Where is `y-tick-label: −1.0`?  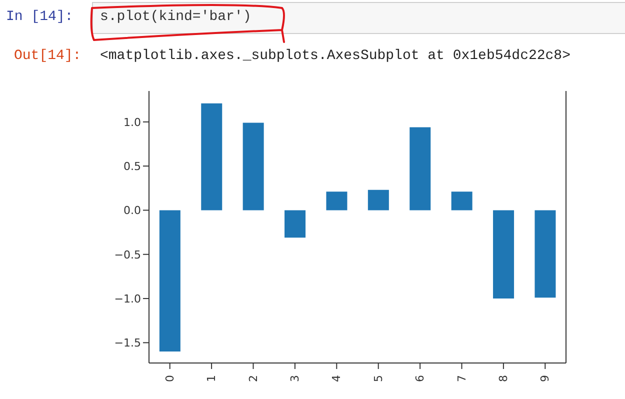
y-tick-label: −1.0 is located at coordinates (127, 299).